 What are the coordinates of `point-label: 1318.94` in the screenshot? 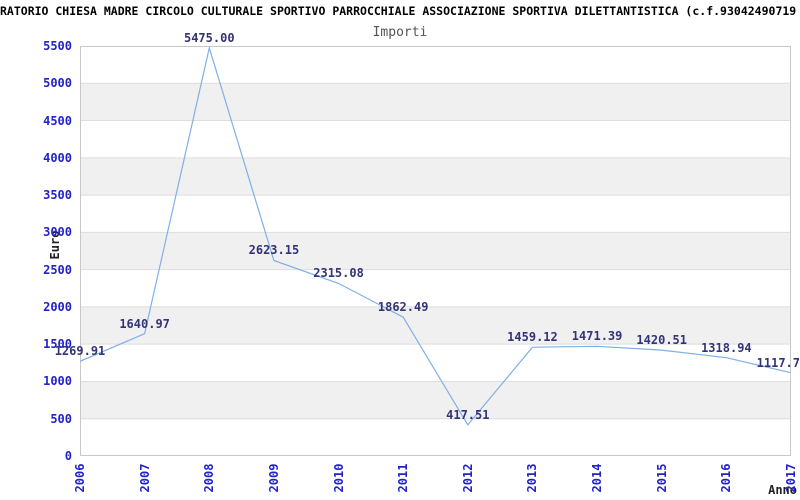 It's located at (726, 347).